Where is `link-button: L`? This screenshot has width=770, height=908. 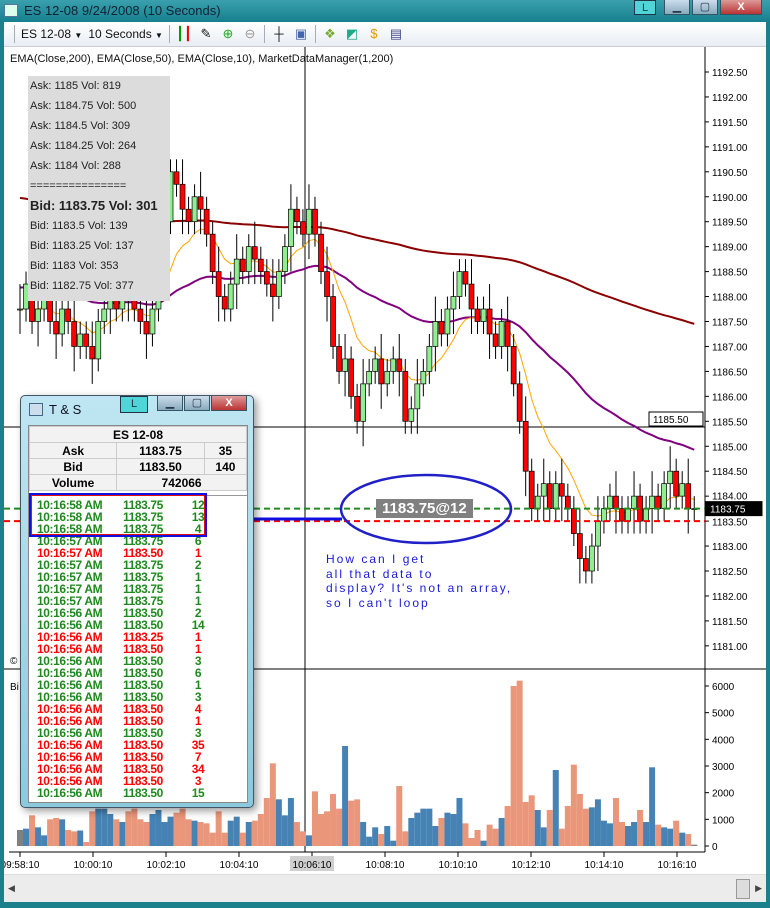
link-button: L is located at coordinates (645, 7).